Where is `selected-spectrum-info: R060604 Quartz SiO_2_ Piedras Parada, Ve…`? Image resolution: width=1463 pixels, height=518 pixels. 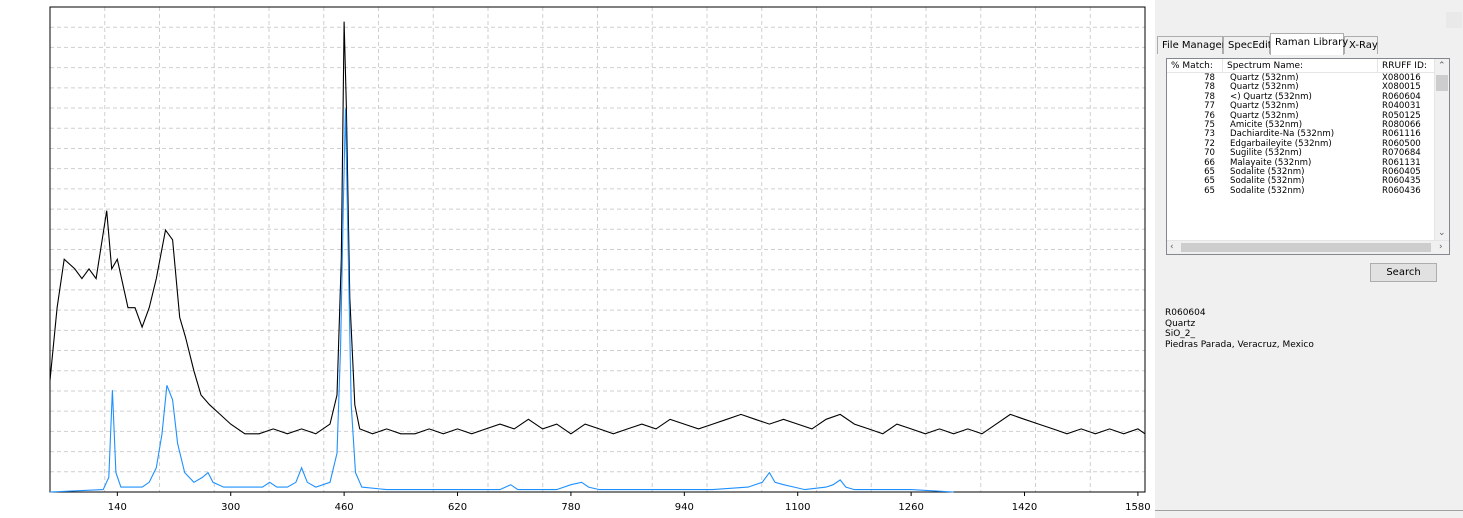
selected-spectrum-info: R060604 Quartz SiO_2_ Piedras Parada, Ve… is located at coordinates (1239, 329).